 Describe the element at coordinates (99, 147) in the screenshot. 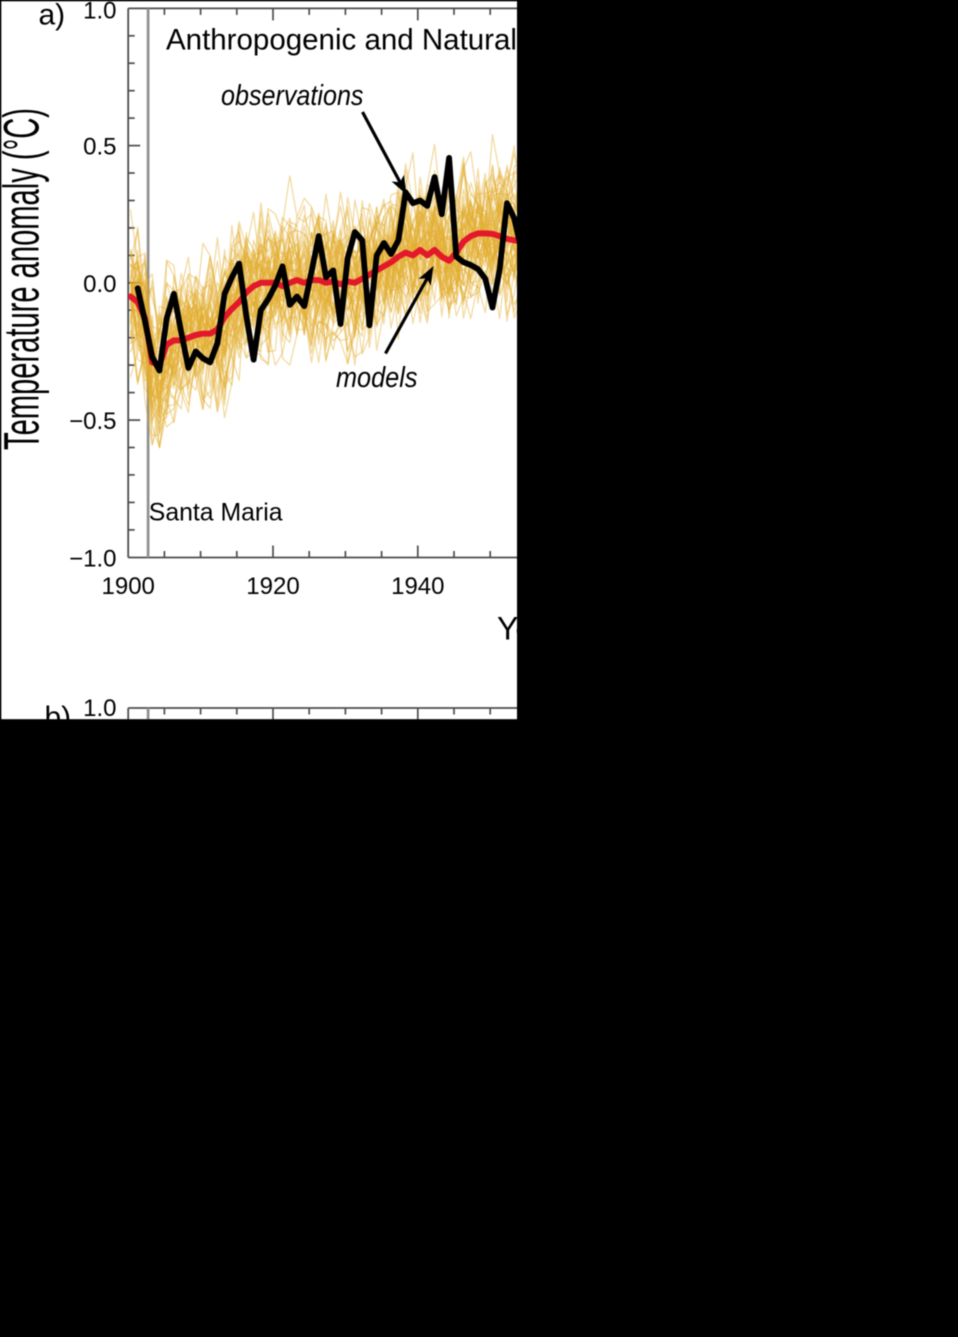

I see `svg-text: 0.5` at that location.